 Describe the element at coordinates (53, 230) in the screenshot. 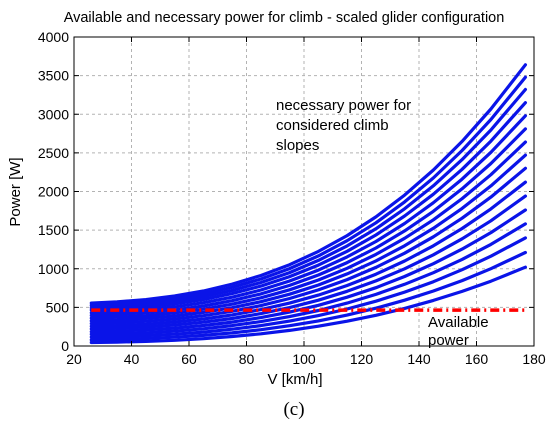

I see `y-tick-label: 1500` at that location.